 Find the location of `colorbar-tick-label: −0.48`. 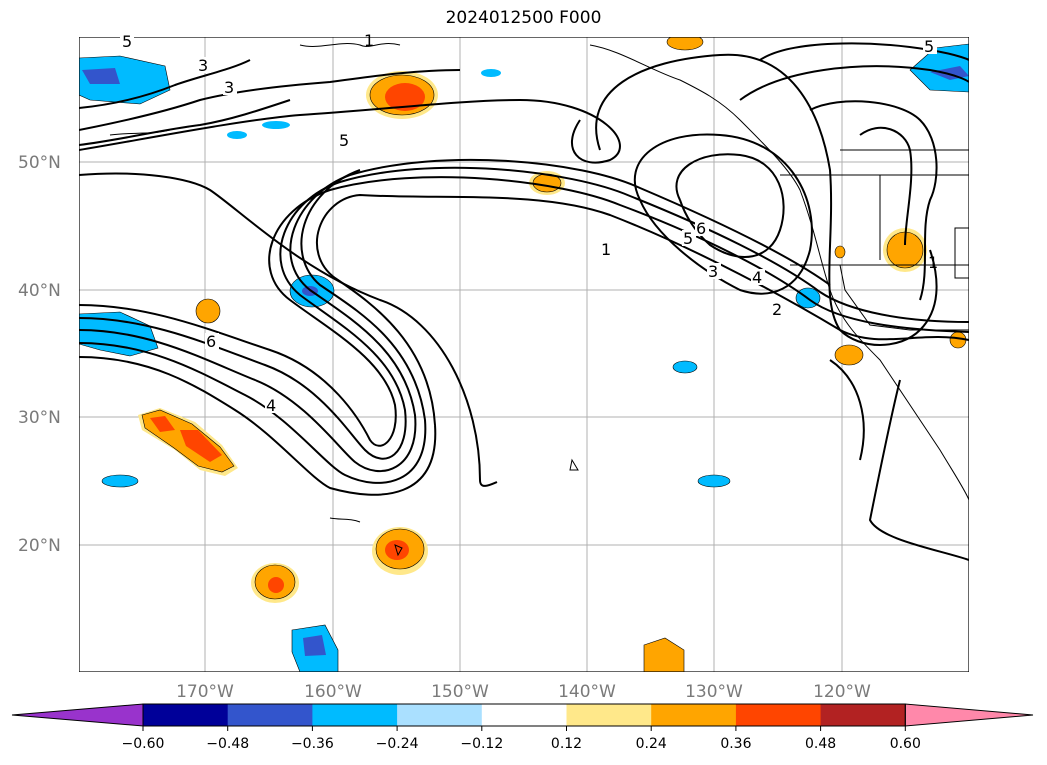

colorbar-tick-label: −0.48 is located at coordinates (227, 744).